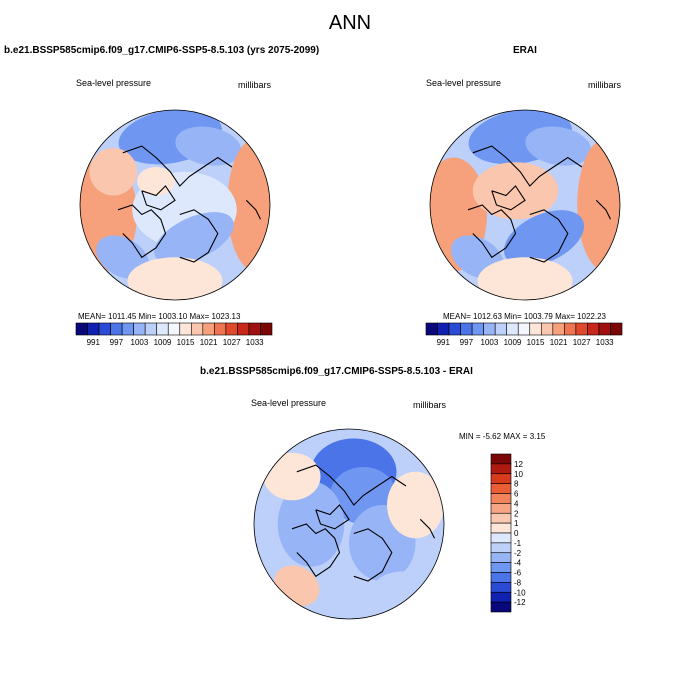 The image size is (700, 700). What do you see at coordinates (582, 342) in the screenshot?
I see `panel-2-colorbar-tick-label: 1027` at bounding box center [582, 342].